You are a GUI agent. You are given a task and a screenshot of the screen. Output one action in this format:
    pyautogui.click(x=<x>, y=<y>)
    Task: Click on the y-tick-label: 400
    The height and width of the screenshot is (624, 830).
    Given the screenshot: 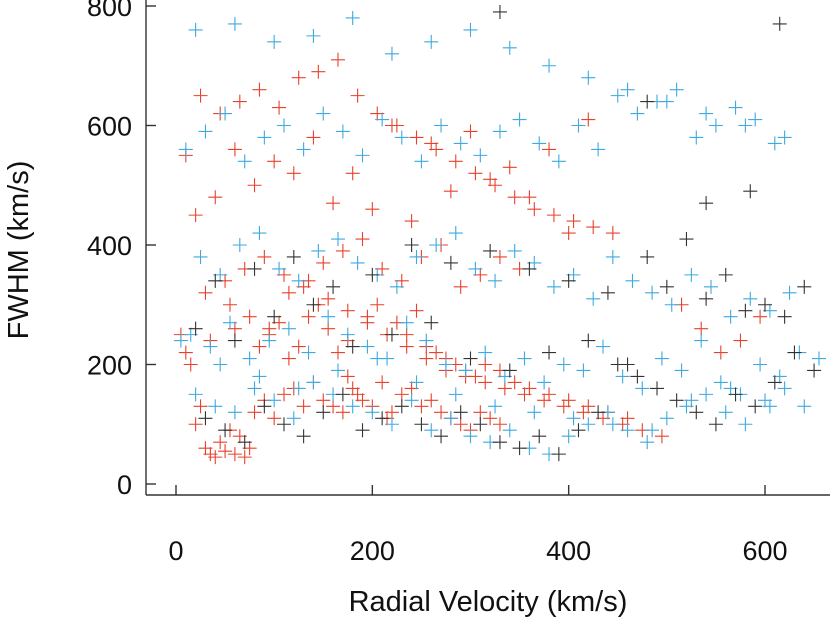 What is the action you would take?
    pyautogui.click(x=109, y=246)
    